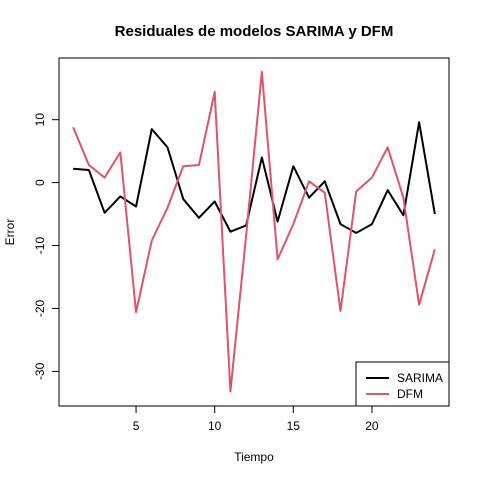  I want to click on y-tick-label: 0, so click(40, 182).